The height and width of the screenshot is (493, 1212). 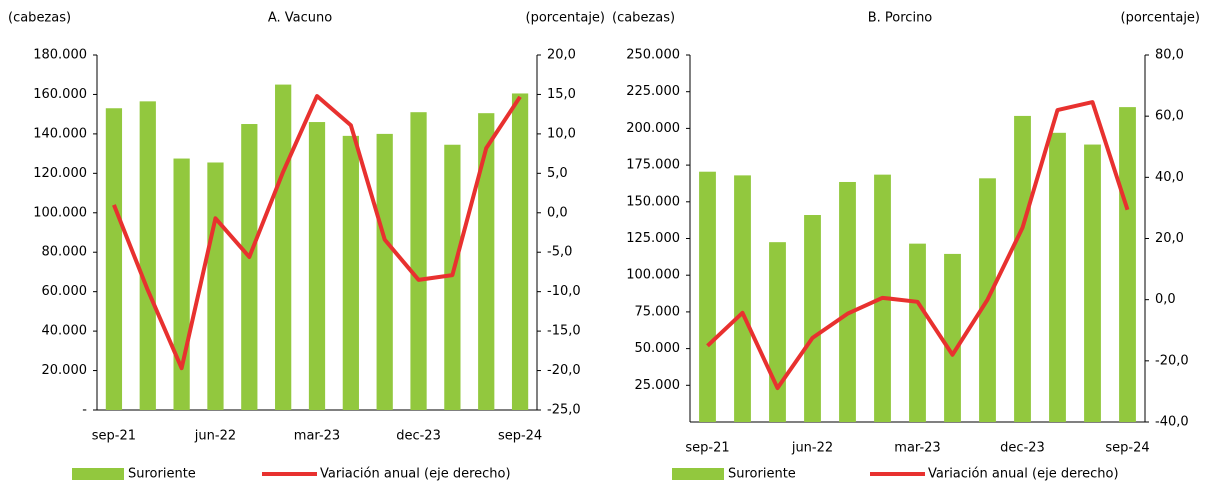 I want to click on y2-tick-label: -15,0, so click(x=564, y=331).